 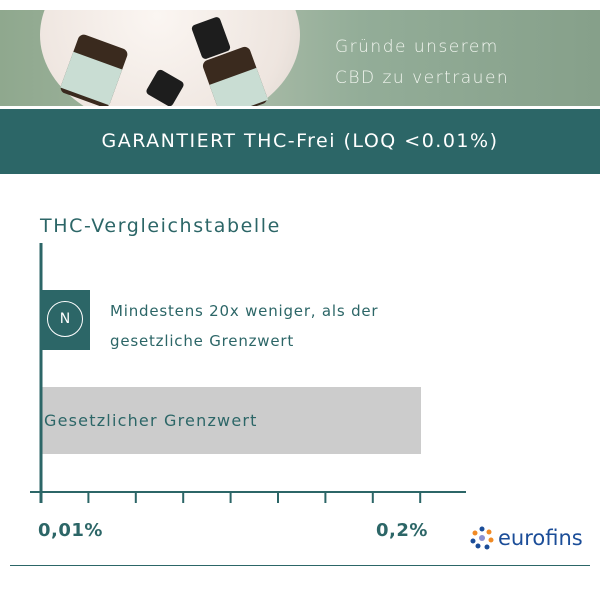 I want to click on chart-title: THC-Vergleichstabelle, so click(x=160, y=226).